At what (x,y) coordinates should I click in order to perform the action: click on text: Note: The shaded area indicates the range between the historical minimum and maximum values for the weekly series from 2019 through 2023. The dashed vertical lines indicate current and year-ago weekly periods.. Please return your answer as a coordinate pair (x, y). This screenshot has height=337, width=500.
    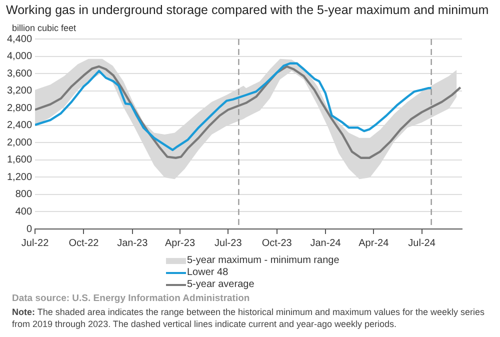
    Looking at the image, I should click on (249, 318).